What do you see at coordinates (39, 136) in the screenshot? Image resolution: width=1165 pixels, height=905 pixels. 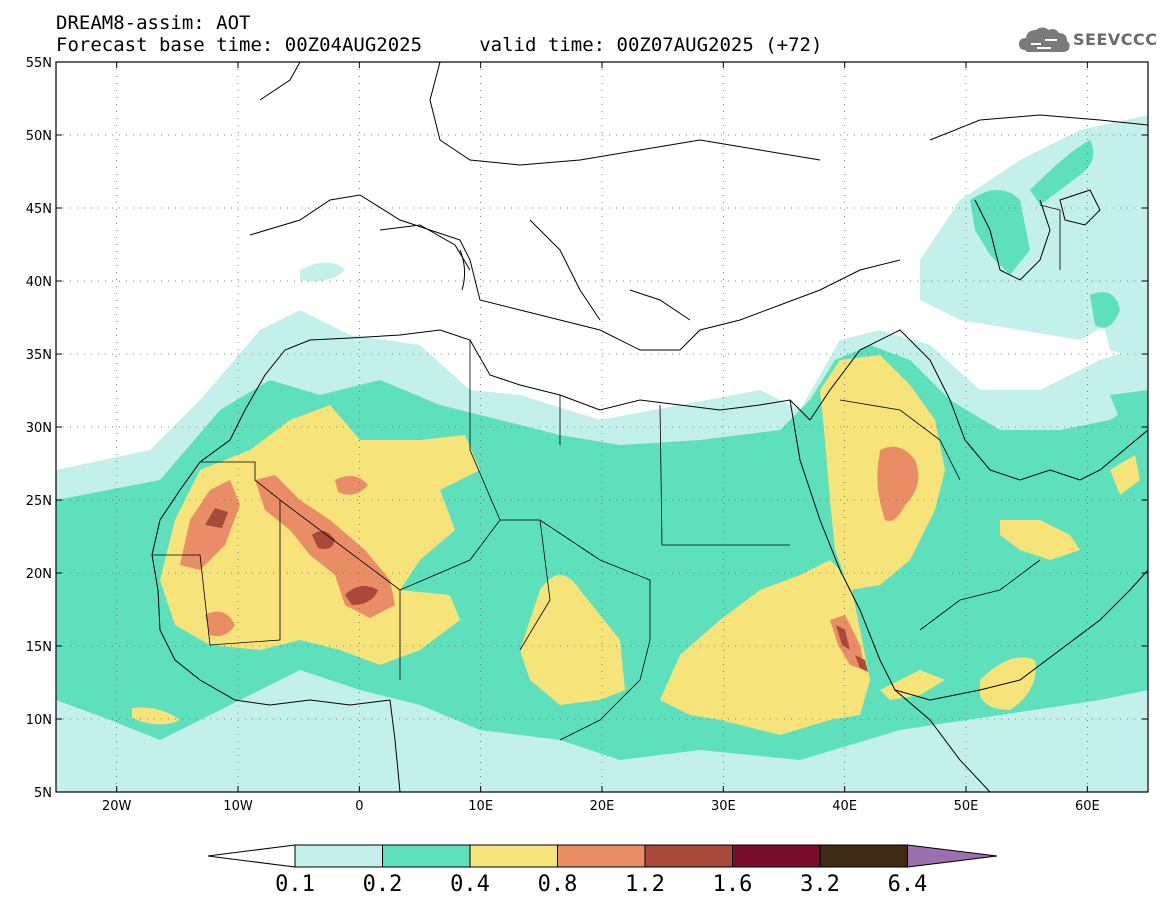 I see `lat-tick-label: 50N` at bounding box center [39, 136].